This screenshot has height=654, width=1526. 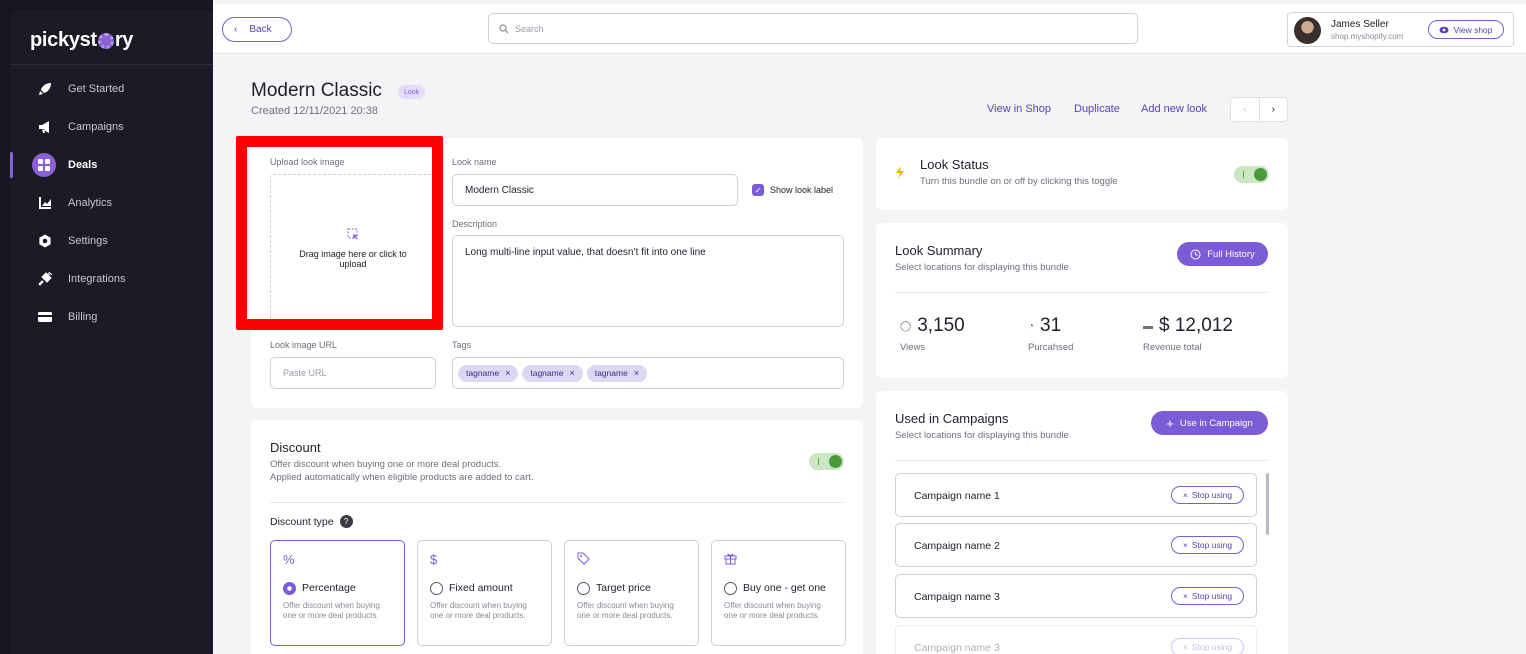 What do you see at coordinates (957, 597) in the screenshot?
I see `campaign-name: Campaign name 3` at bounding box center [957, 597].